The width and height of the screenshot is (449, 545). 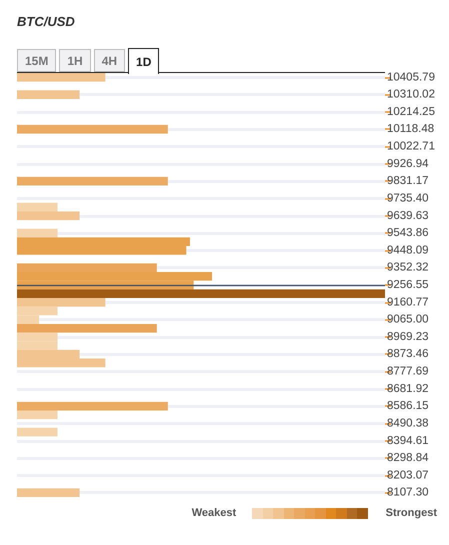 I want to click on y-tick-label: 9831.17, so click(x=408, y=181).